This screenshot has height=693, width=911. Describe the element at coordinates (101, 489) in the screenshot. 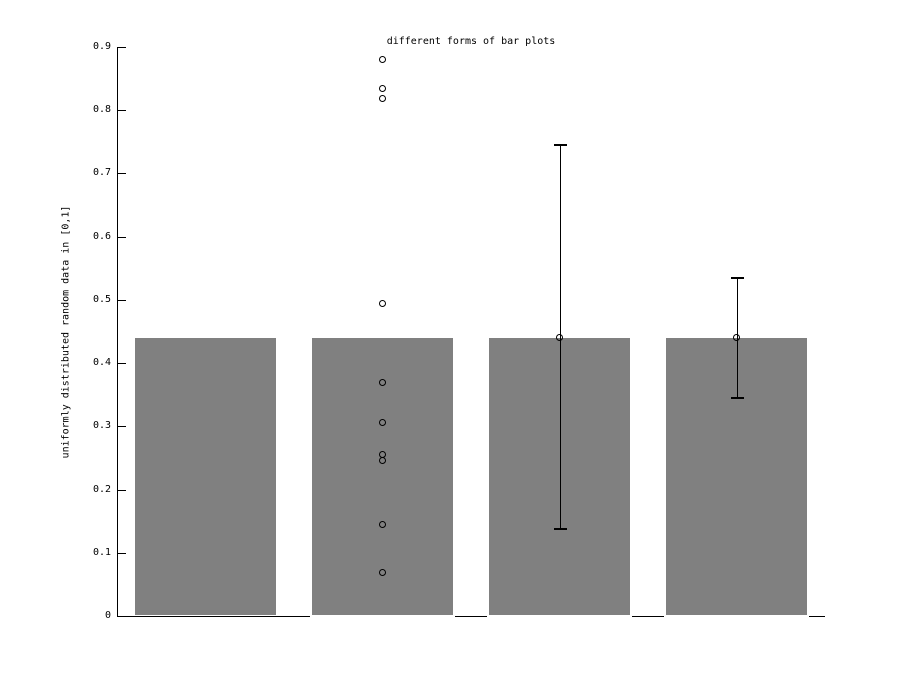

I see `y-tick-label: 0.2` at that location.